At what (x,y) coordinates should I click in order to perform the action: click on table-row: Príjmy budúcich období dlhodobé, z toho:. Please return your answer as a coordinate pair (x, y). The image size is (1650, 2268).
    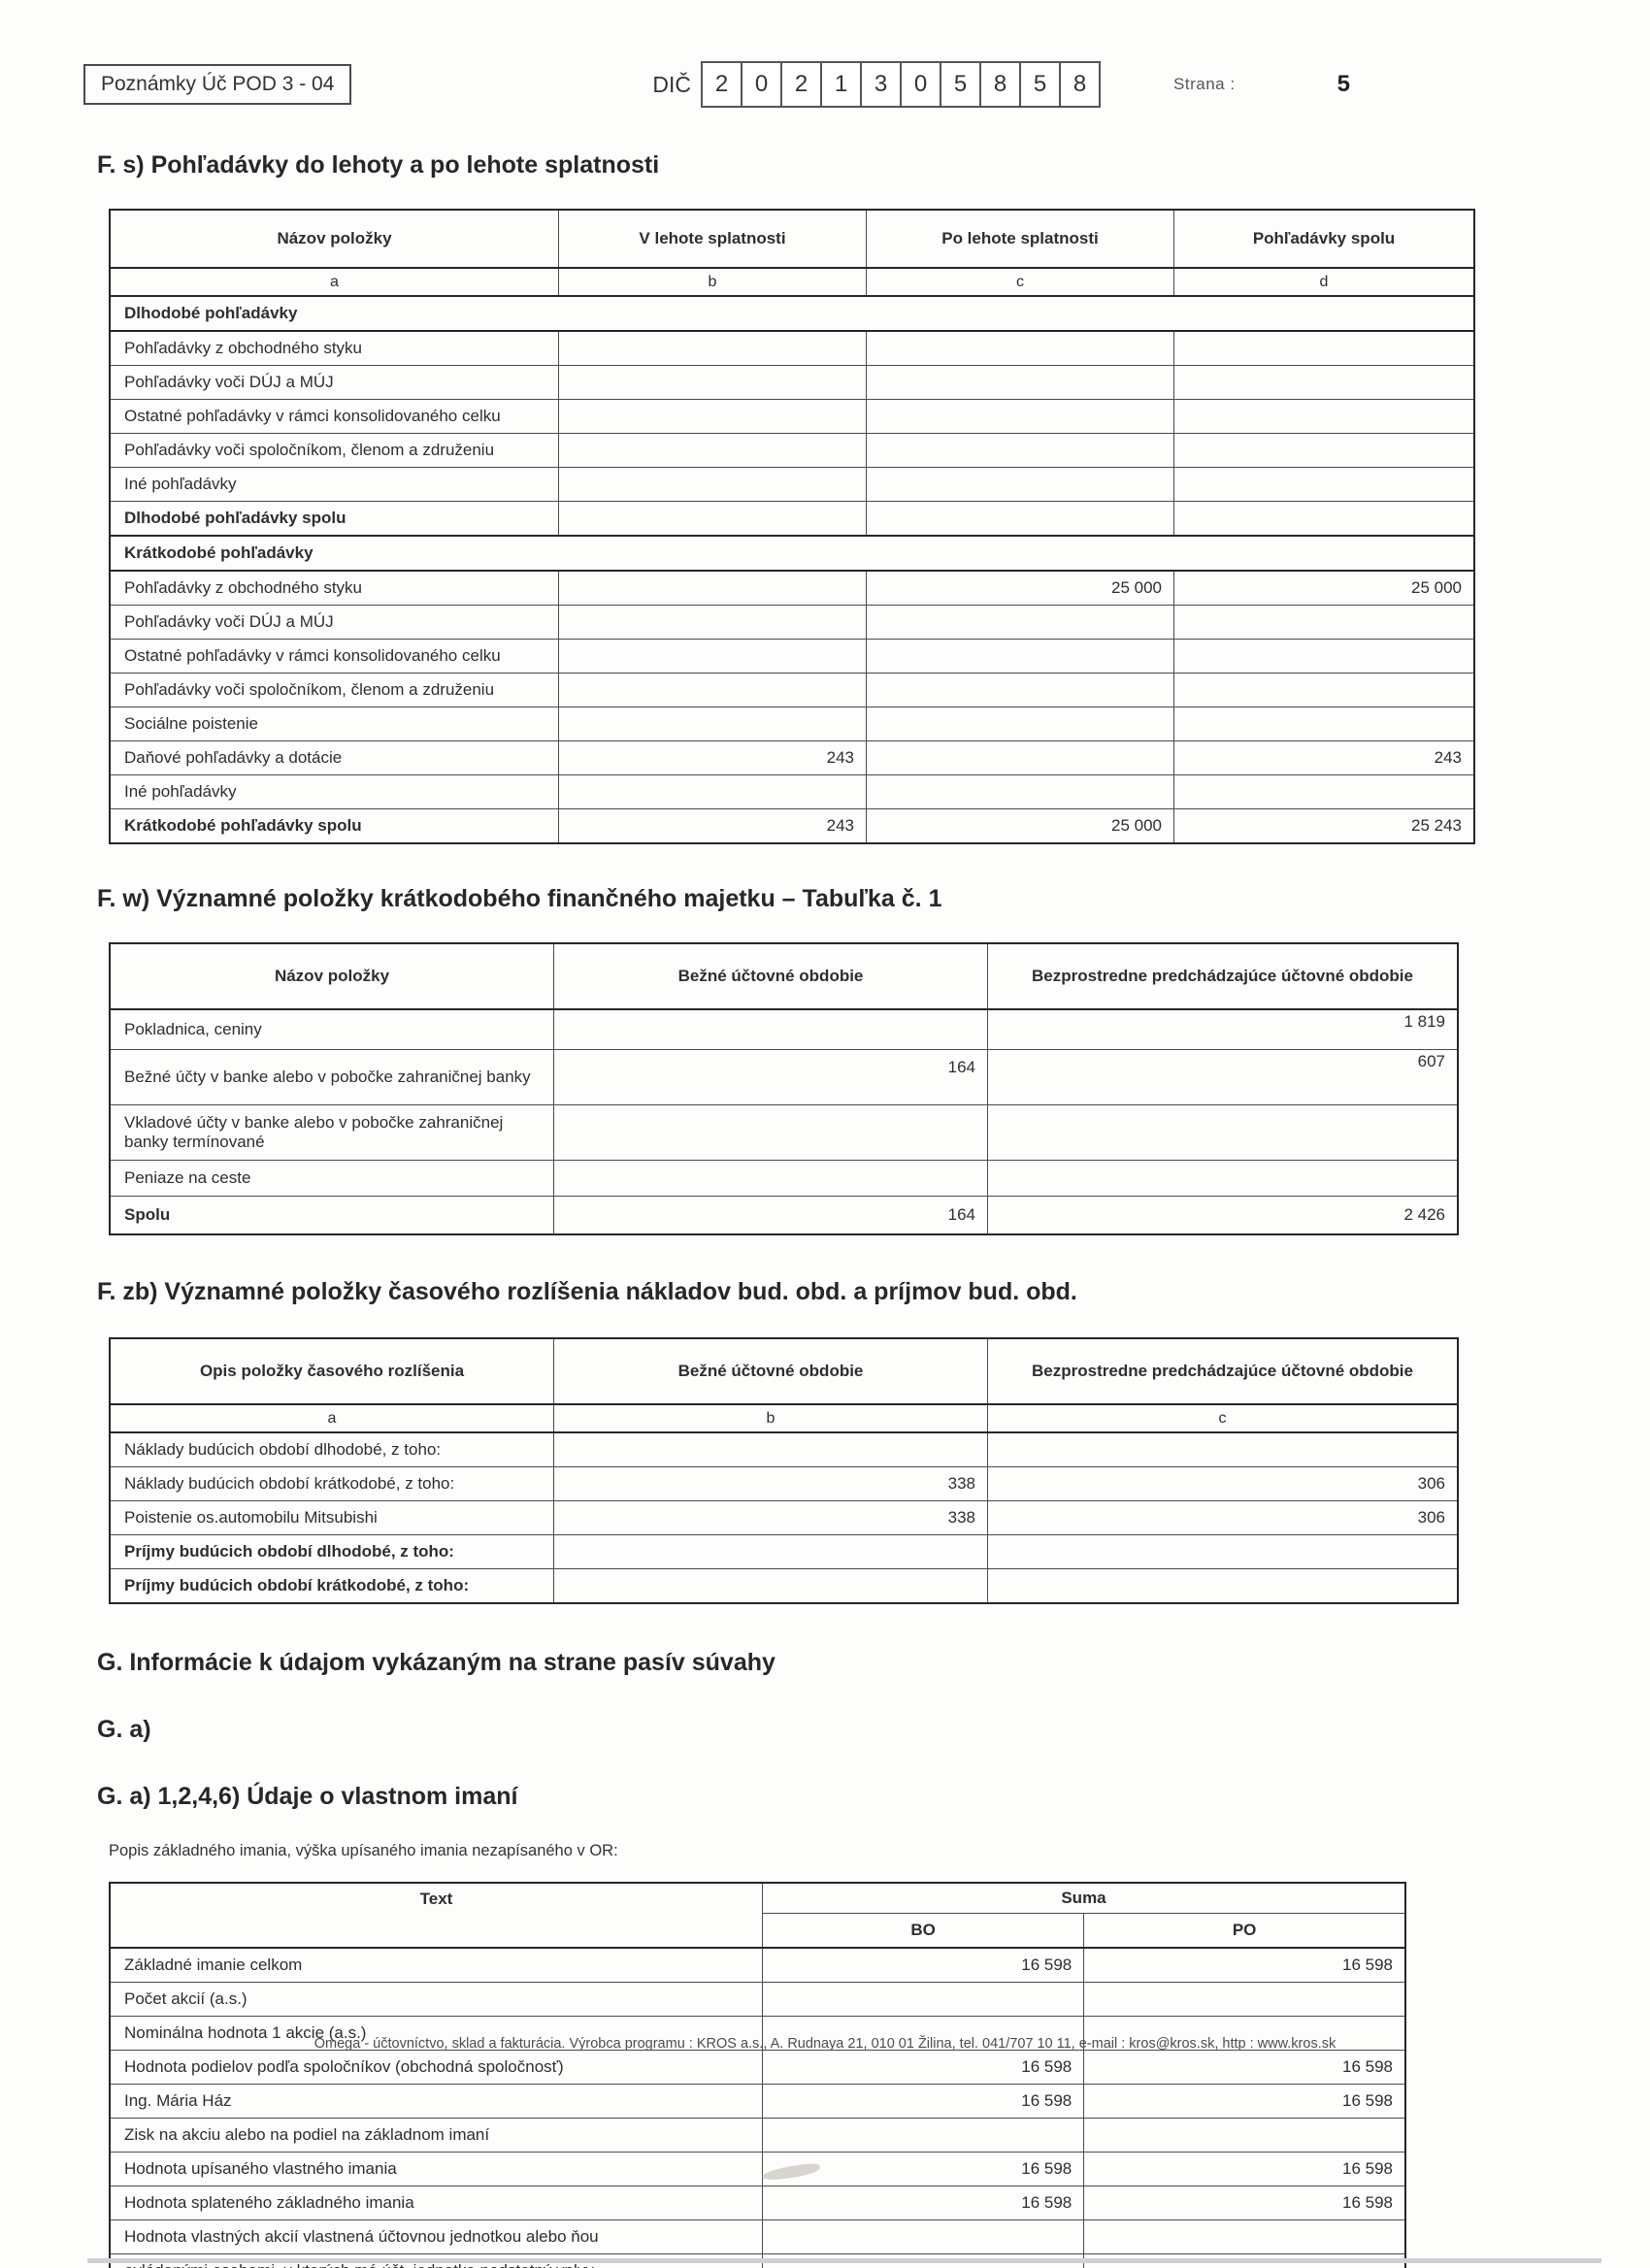
    Looking at the image, I should click on (784, 1551).